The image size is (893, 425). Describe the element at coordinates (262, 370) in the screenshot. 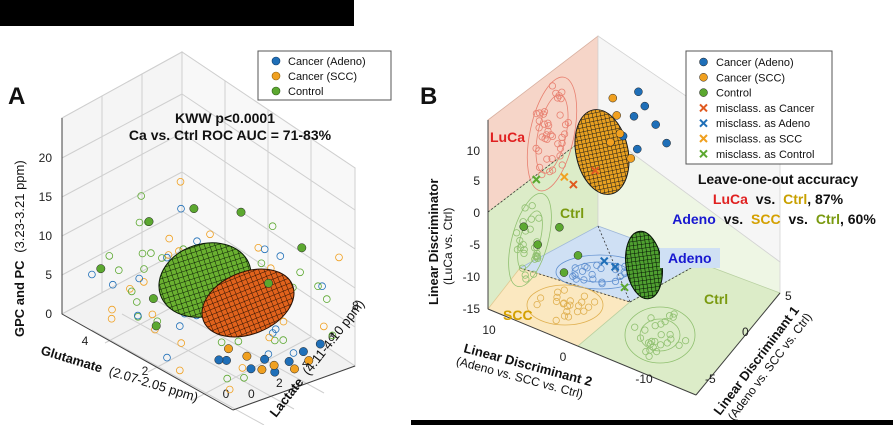

I see `point-a-cancer-scc--4` at that location.